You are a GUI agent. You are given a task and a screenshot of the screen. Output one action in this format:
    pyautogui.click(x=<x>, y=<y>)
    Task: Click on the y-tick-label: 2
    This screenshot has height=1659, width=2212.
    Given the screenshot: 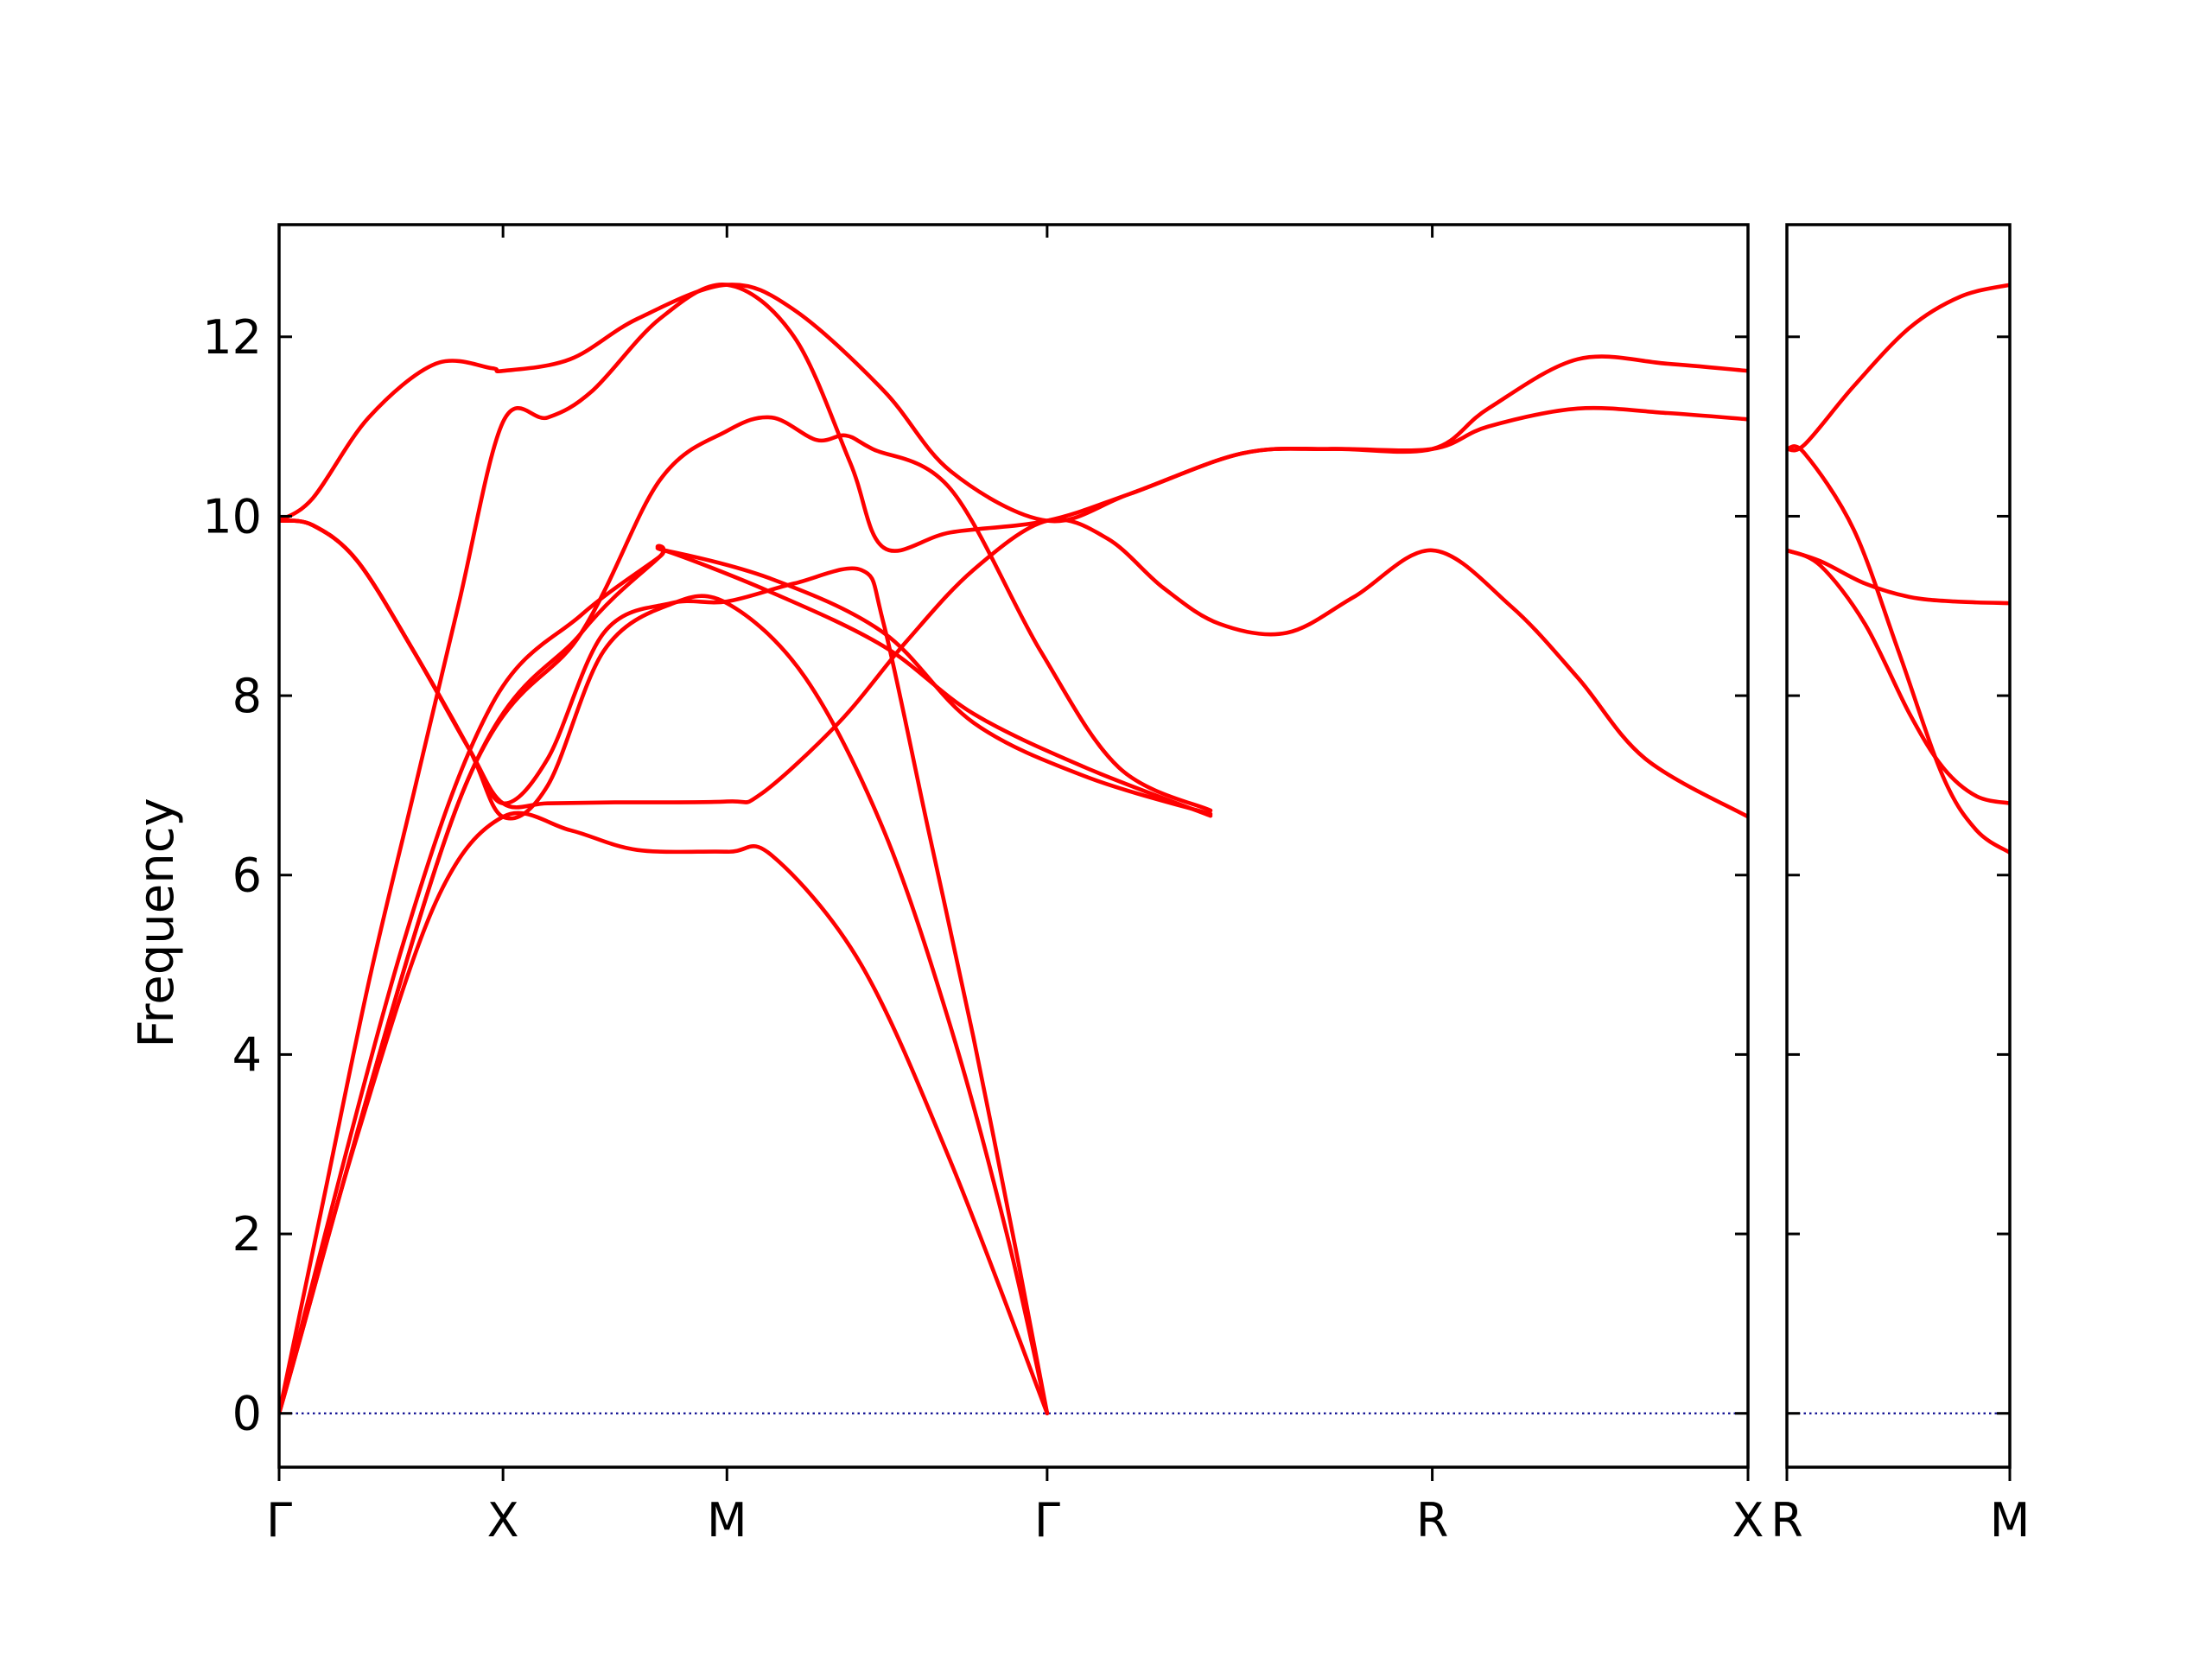 What is the action you would take?
    pyautogui.click(x=247, y=1234)
    